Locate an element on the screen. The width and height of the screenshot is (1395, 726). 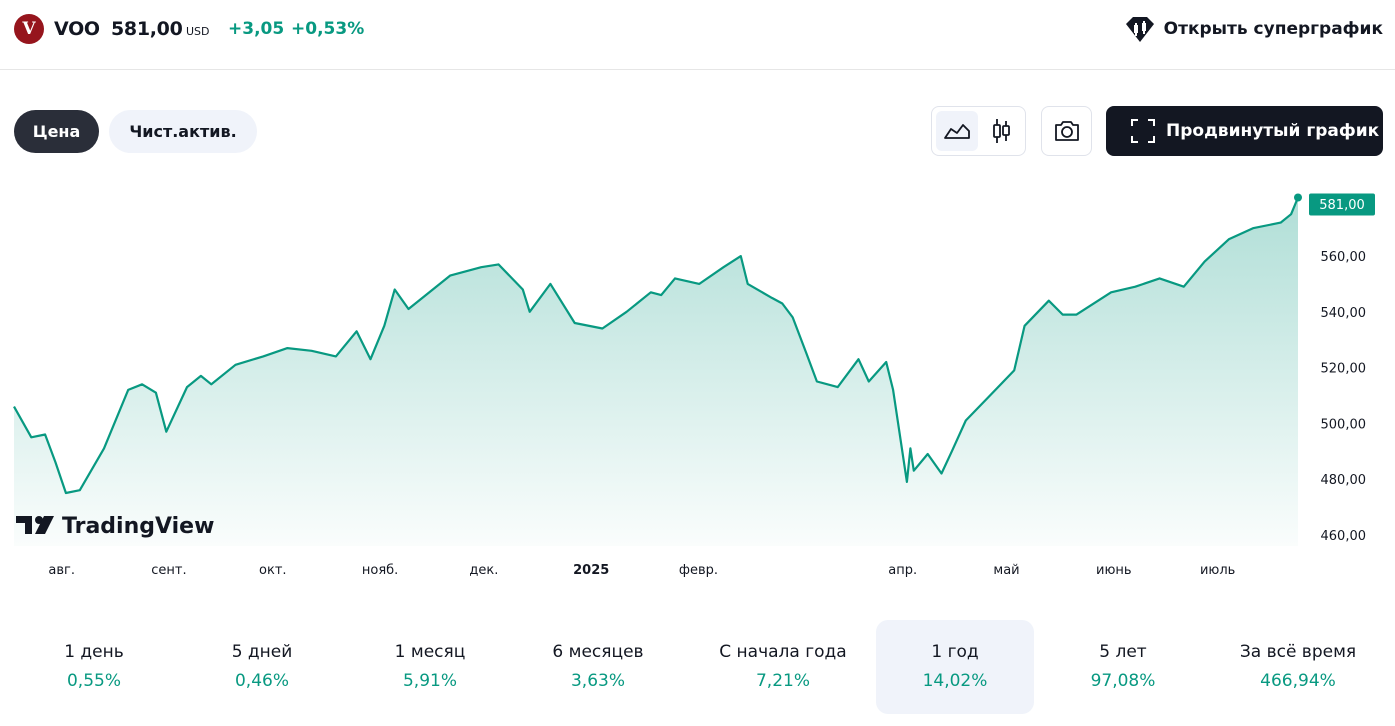
x-tick-label: нояб. is located at coordinates (380, 570).